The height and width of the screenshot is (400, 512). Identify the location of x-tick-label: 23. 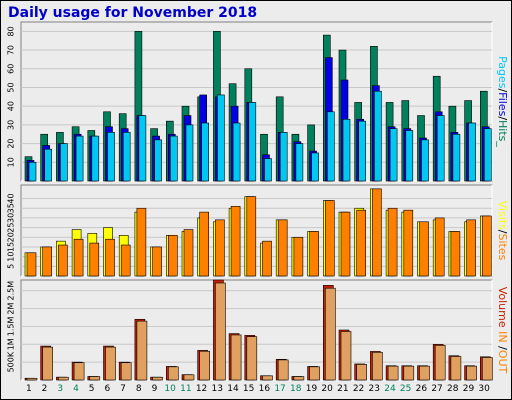
(374, 389).